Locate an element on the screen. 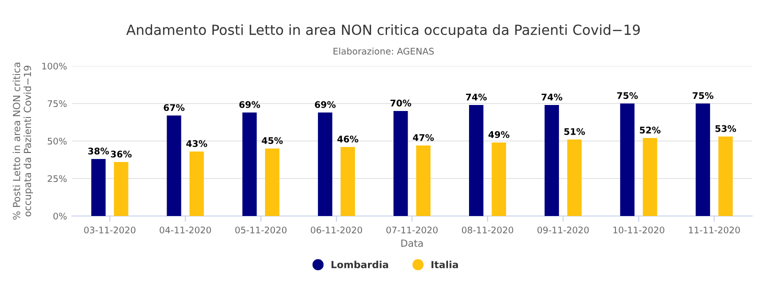 This screenshot has width=767, height=306. y-tick-label: 100% is located at coordinates (54, 66).